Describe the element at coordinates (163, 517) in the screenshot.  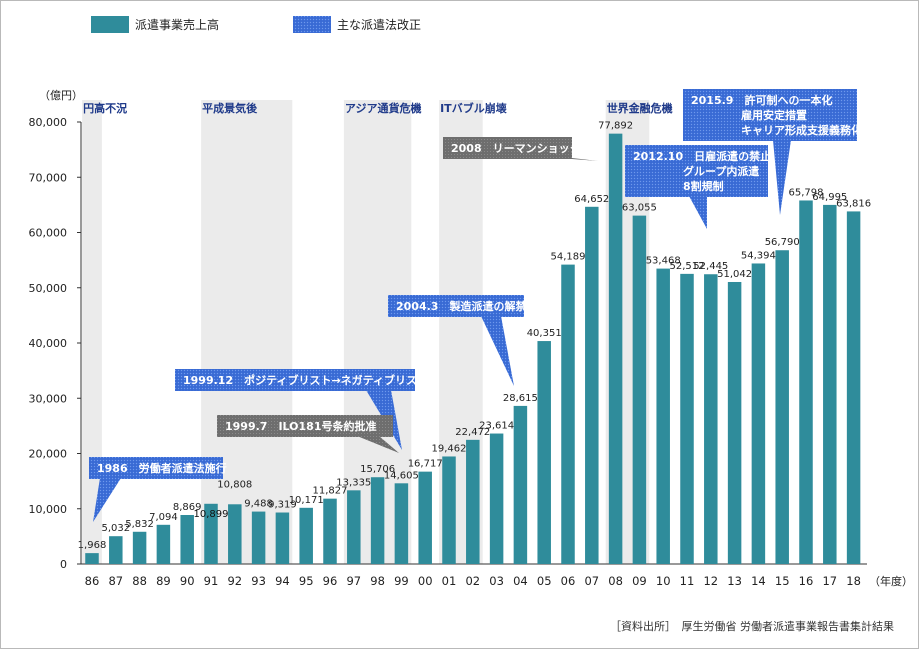
I see `data-label: 7,094` at that location.